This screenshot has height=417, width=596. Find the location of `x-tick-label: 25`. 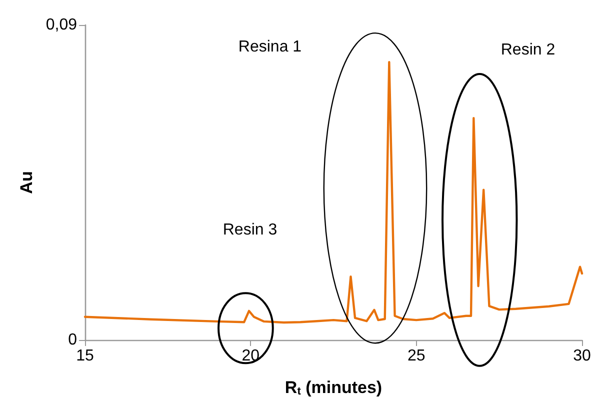

x-tick-label: 25 is located at coordinates (416, 356).